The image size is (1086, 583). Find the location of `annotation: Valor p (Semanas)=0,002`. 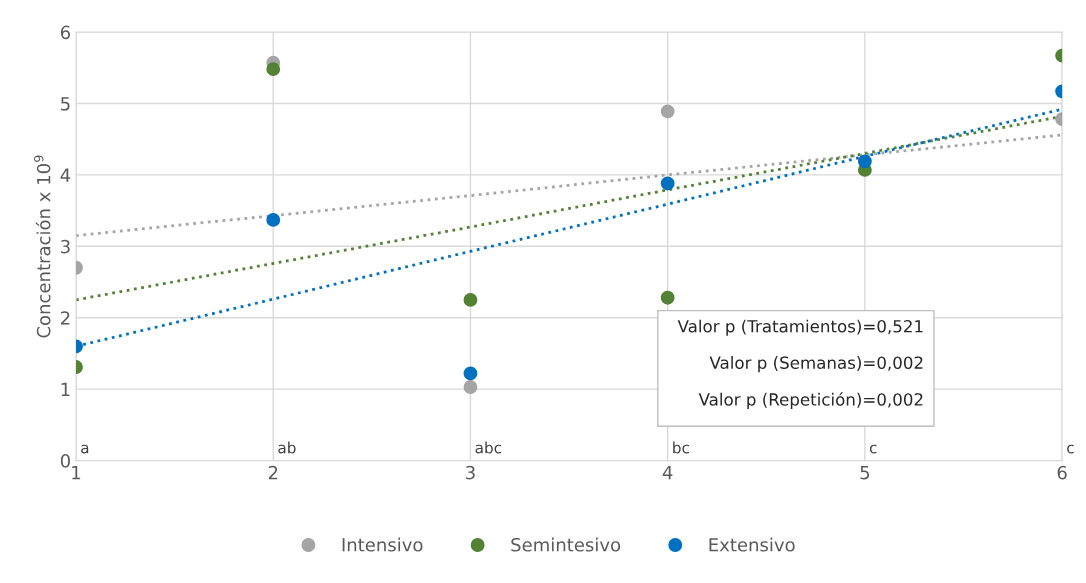

annotation: Valor p (Semanas)=0,002 is located at coordinates (816, 364).